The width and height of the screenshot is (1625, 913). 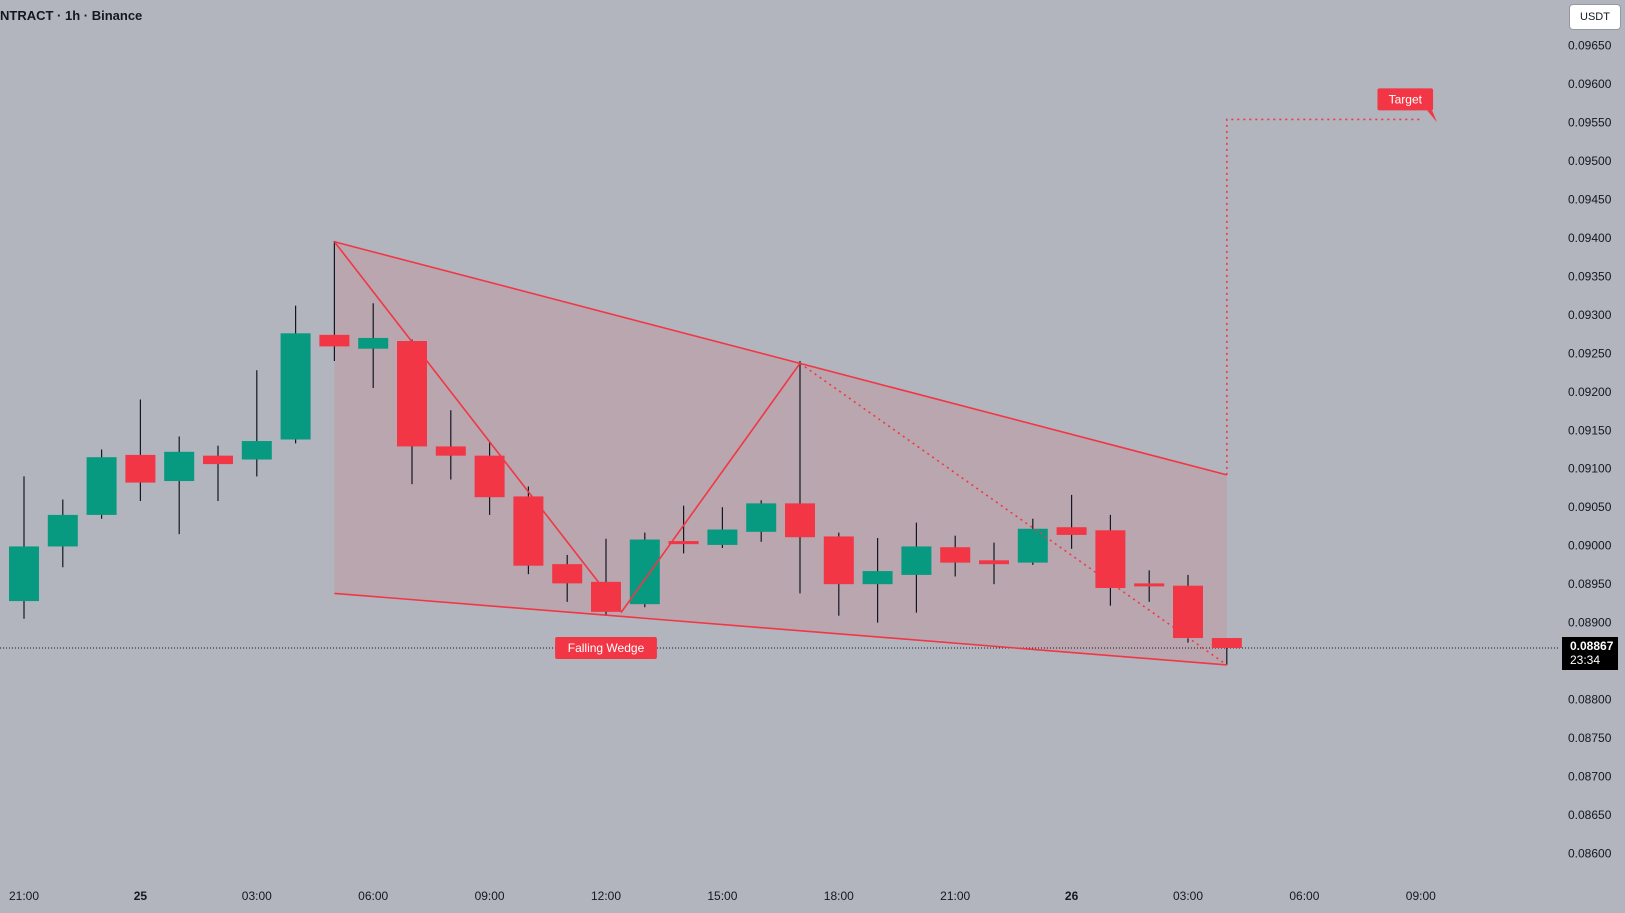 What do you see at coordinates (780, 629) in the screenshot?
I see `wedge-lower-line` at bounding box center [780, 629].